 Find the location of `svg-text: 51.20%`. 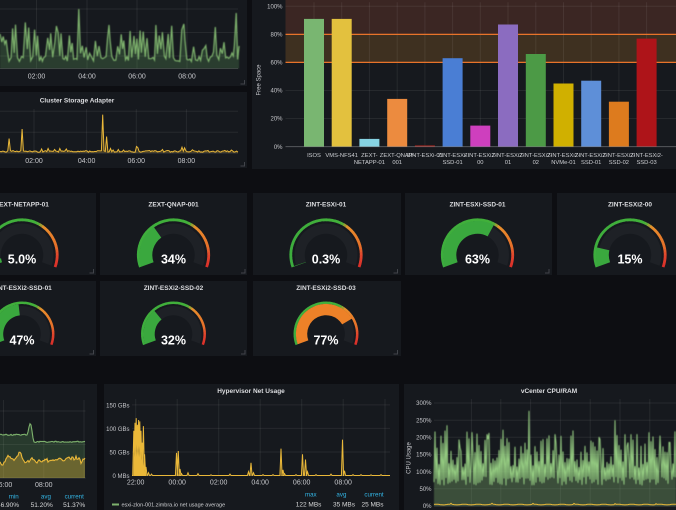

svg-text: 51.20% is located at coordinates (42, 505).